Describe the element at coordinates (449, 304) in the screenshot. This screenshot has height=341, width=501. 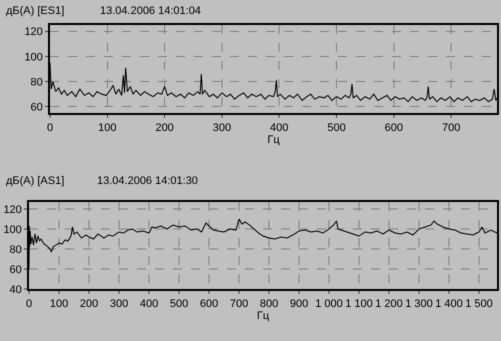
I see `x-tick-label: 1 400` at that location.